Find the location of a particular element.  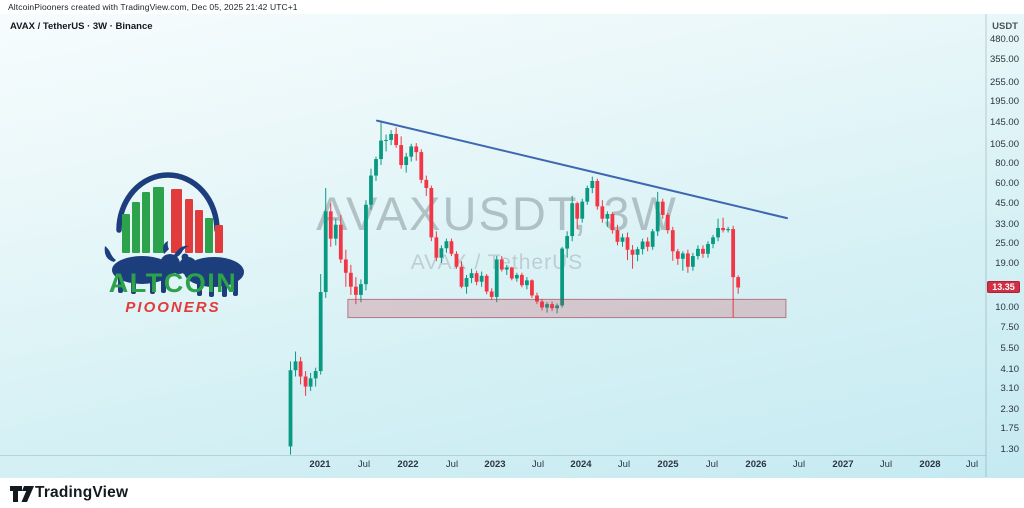

last-price-badge: 13.35 is located at coordinates (1003, 287).